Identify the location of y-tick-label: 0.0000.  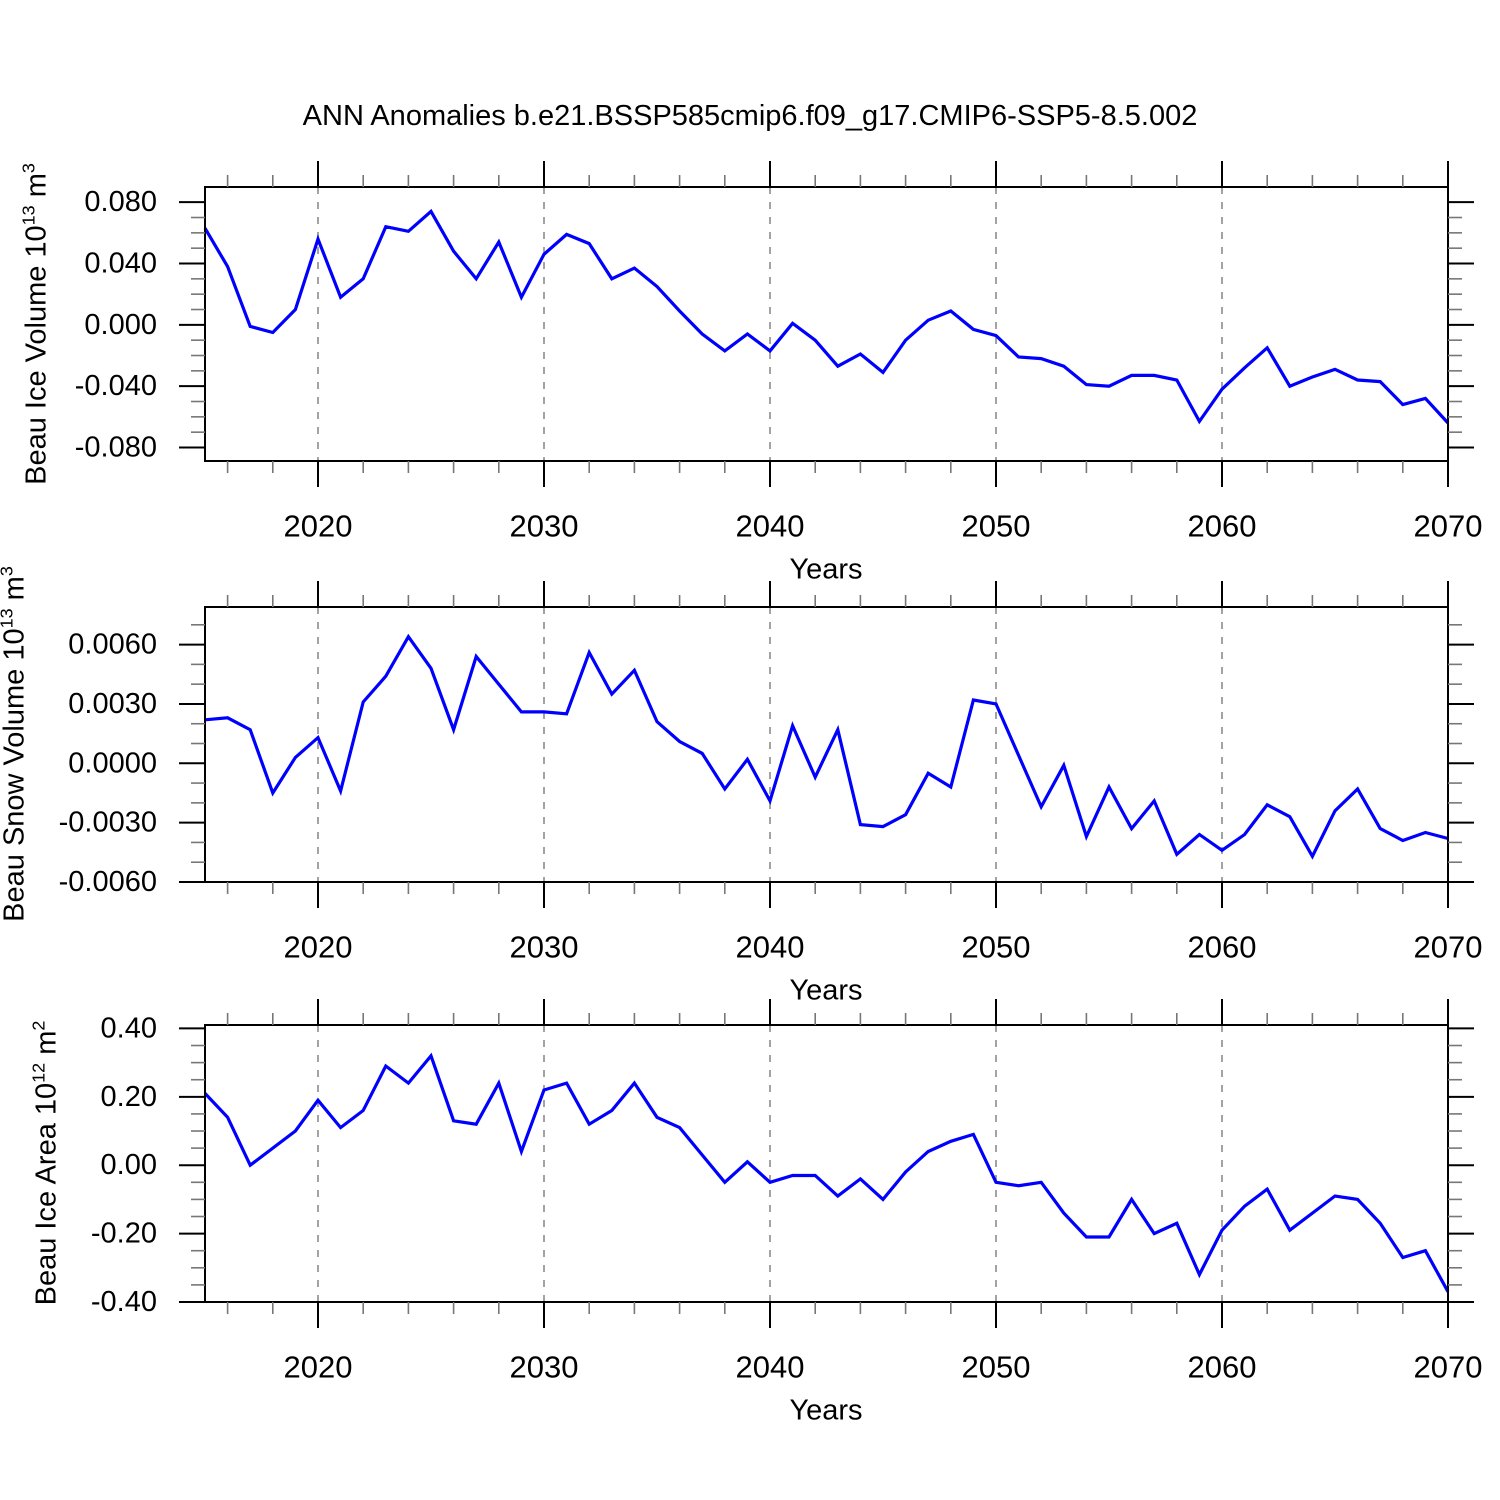
(112, 763).